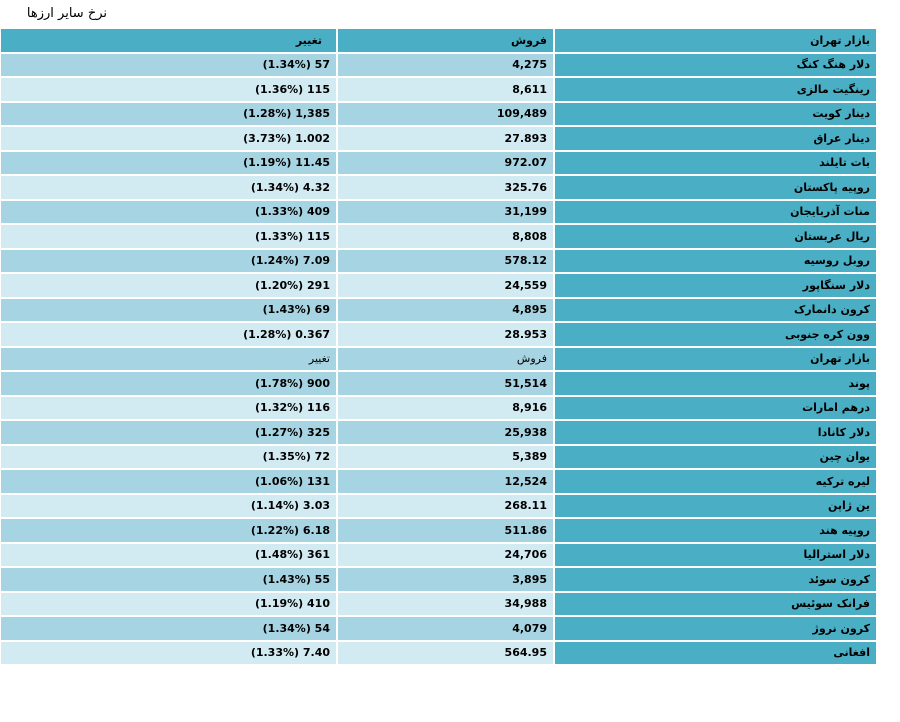 The image size is (900, 722). I want to click on column-header-sell: فروش, so click(445, 40).